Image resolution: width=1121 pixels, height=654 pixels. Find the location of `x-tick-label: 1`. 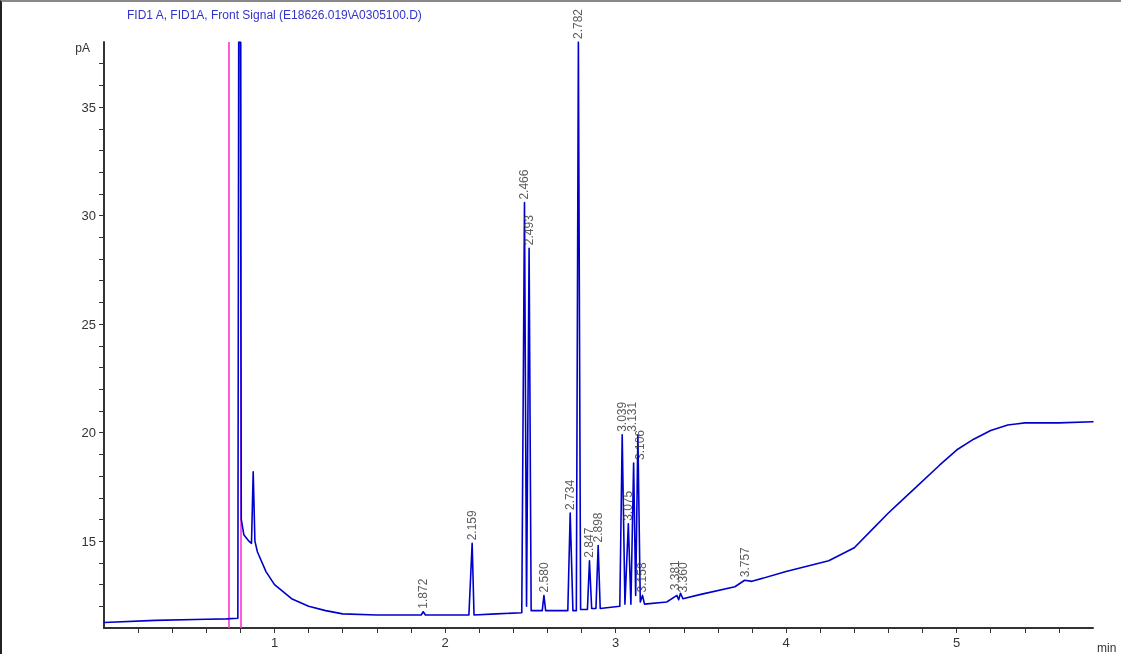

x-tick-label: 1 is located at coordinates (274, 642).